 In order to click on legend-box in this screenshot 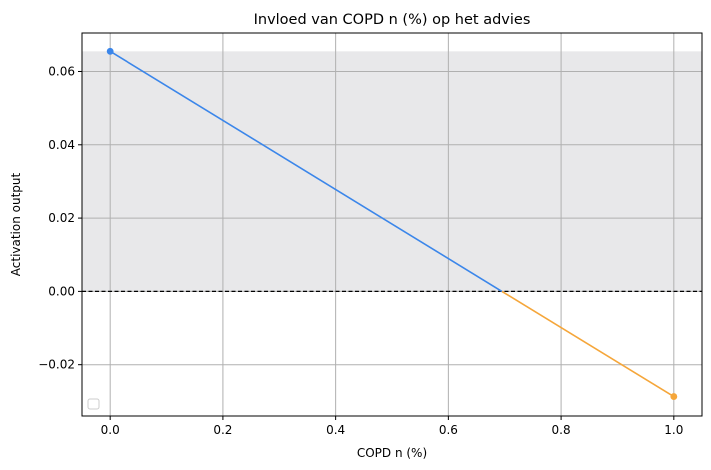, I will do `click(93, 404)`.